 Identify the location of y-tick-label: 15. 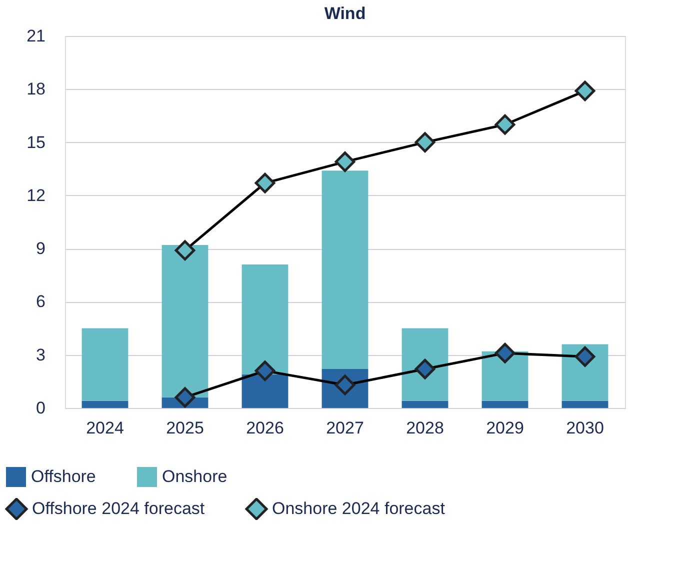
(36, 142).